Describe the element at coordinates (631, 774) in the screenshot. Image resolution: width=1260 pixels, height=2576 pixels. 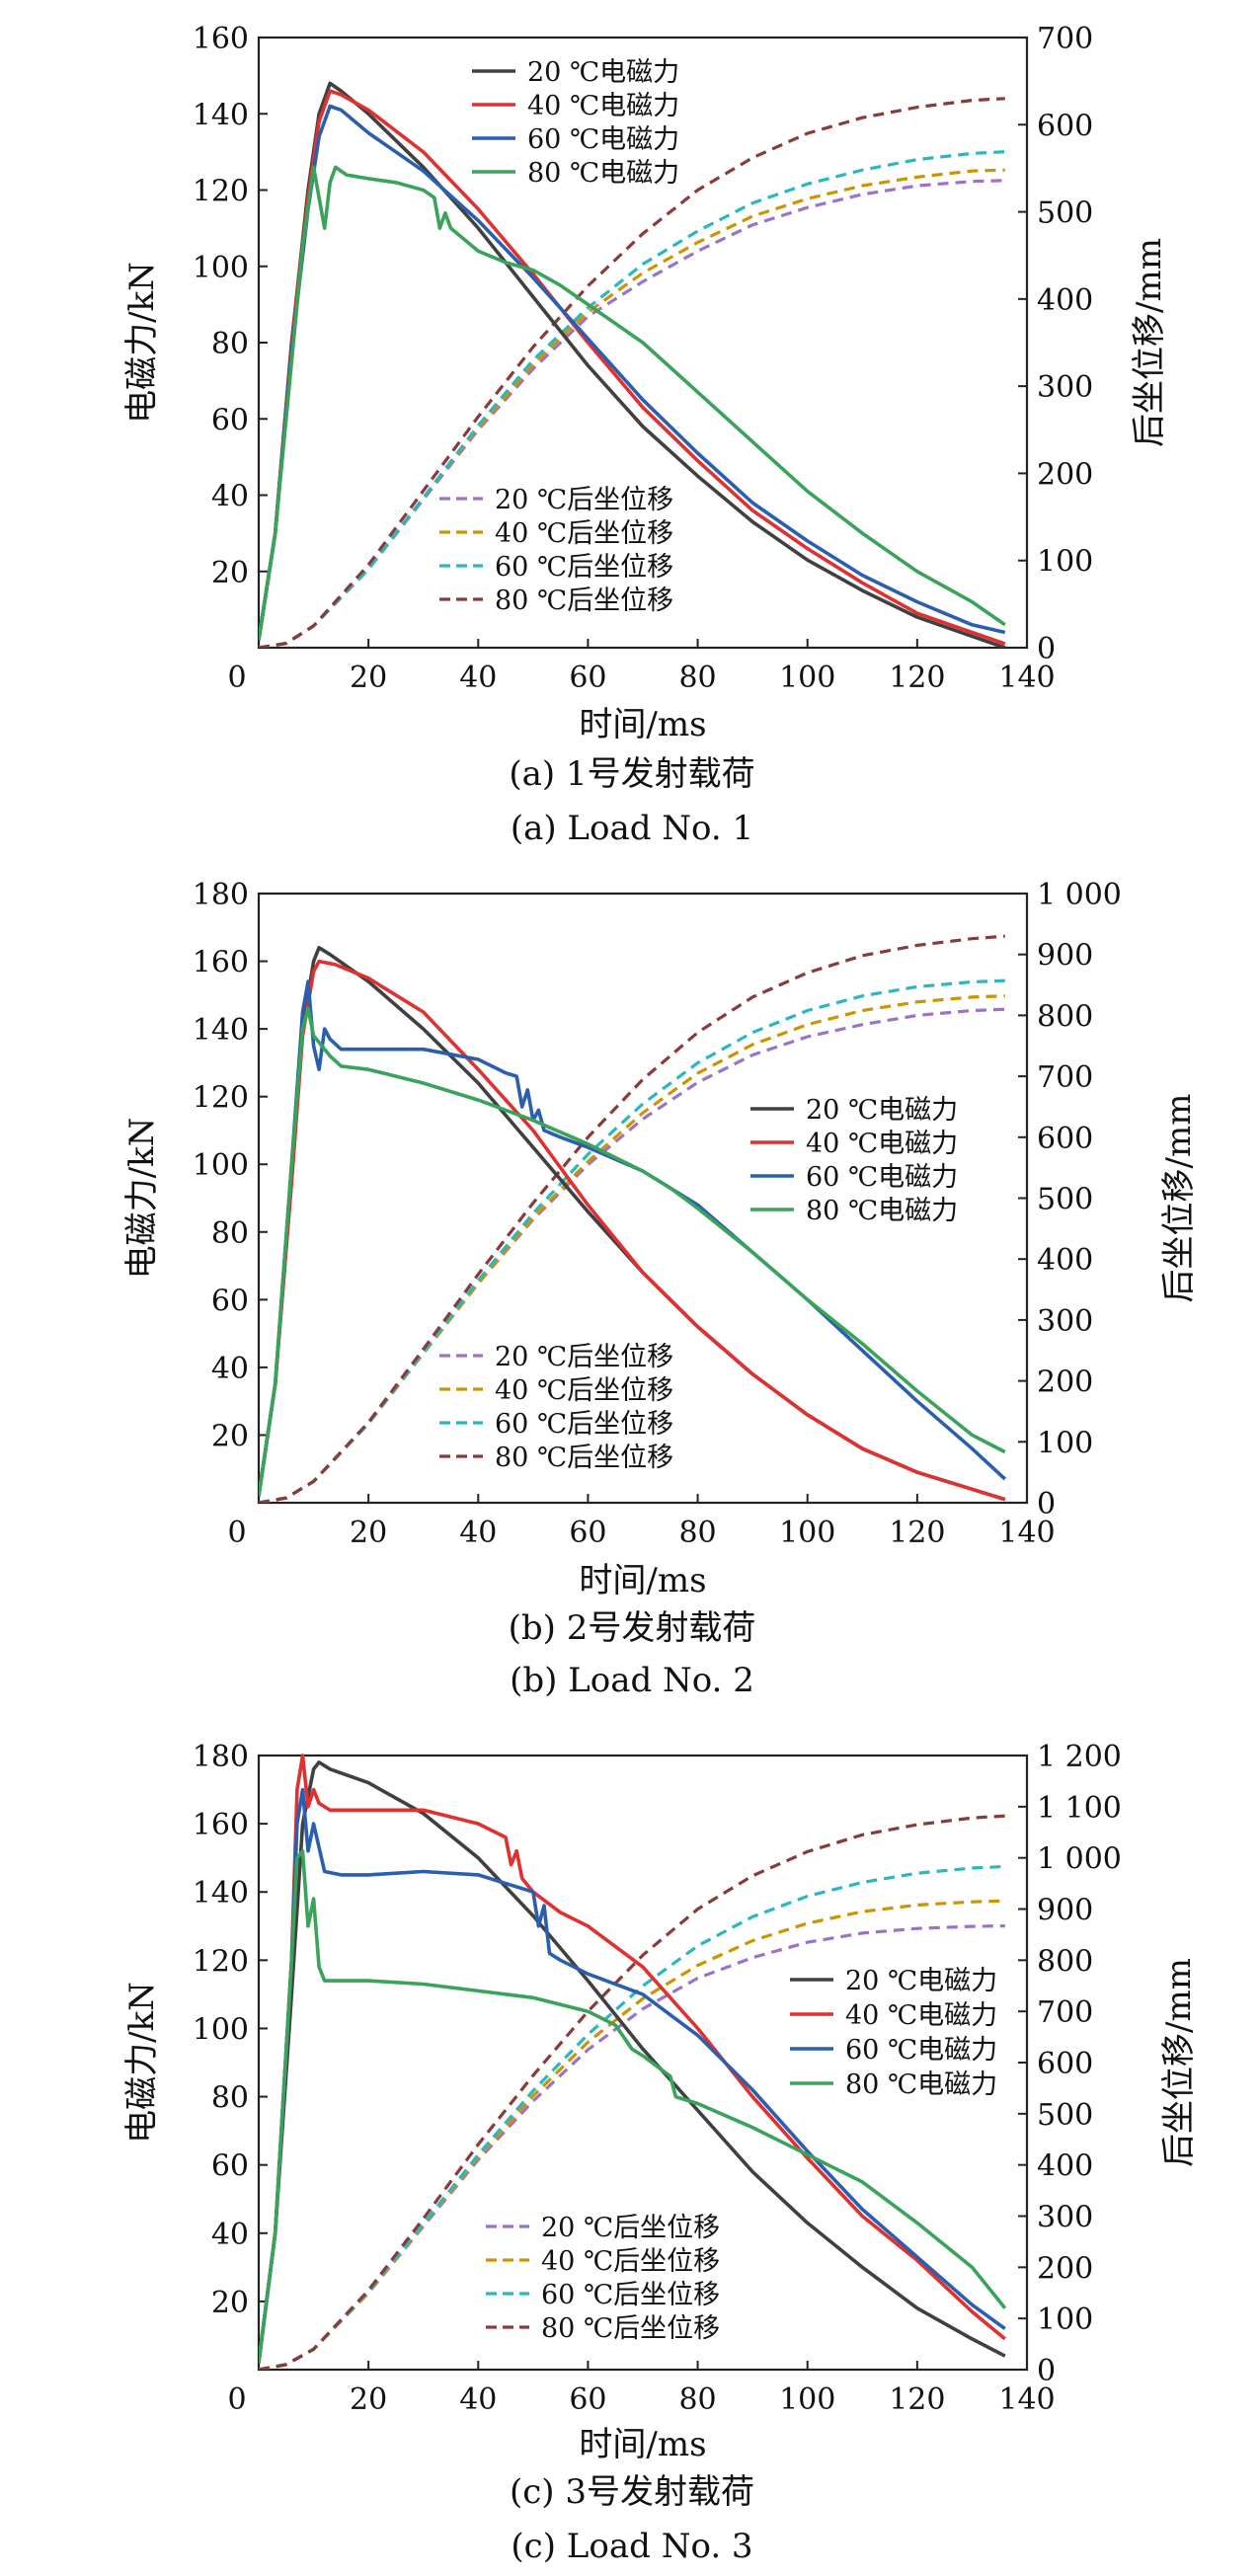
I see `caption-cn: (a) 1号发射载荷` at that location.